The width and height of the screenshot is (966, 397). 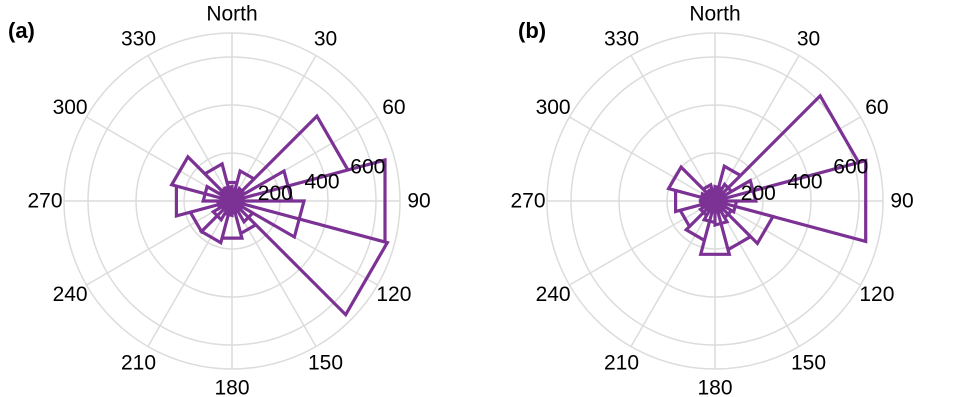 What do you see at coordinates (21, 30) in the screenshot?
I see `panel-label-a: (a)` at bounding box center [21, 30].